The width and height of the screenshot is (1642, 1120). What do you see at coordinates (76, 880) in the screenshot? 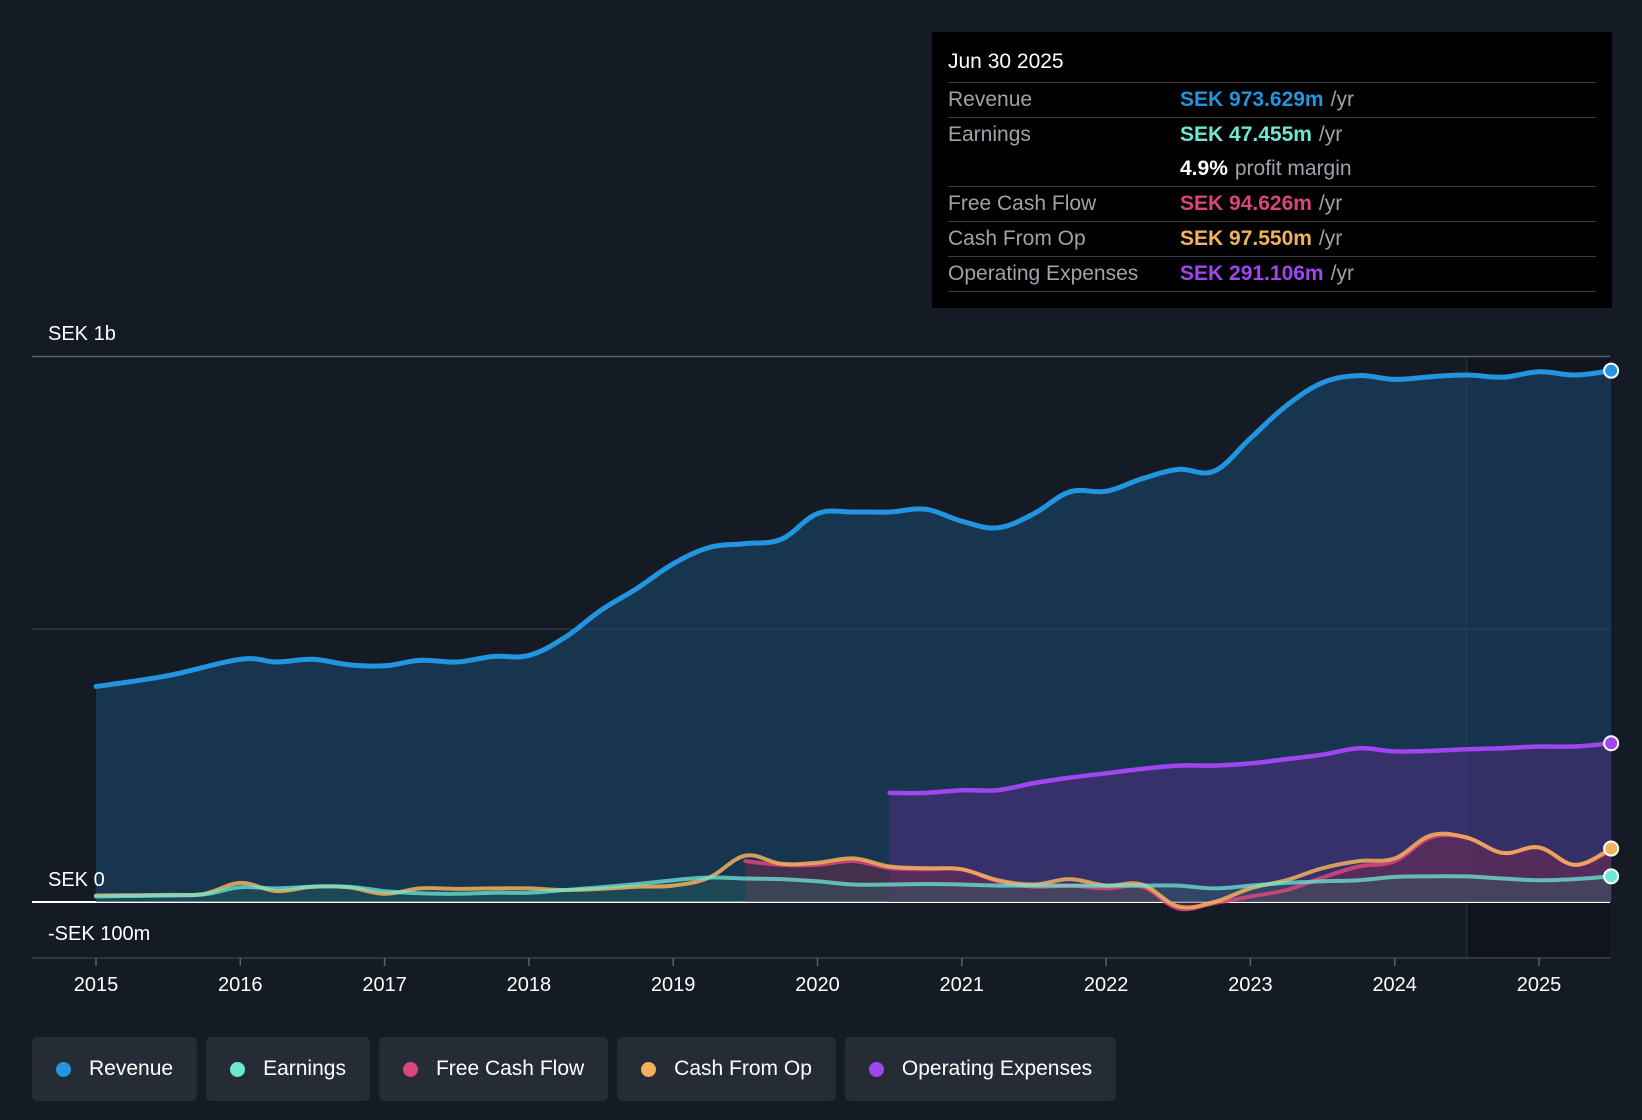
I see `y-label-zero: SEK 0` at bounding box center [76, 880].